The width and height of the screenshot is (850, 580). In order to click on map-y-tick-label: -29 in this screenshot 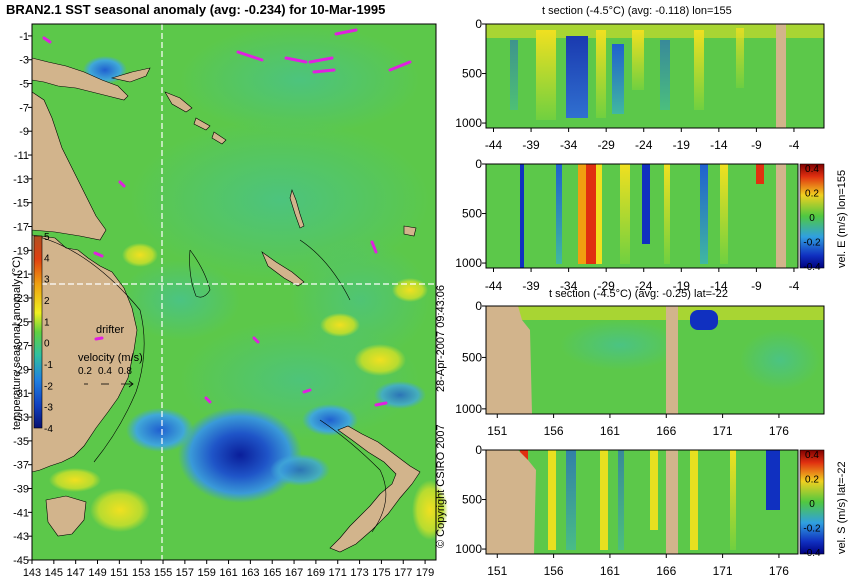, I will do `click(21, 370)`.